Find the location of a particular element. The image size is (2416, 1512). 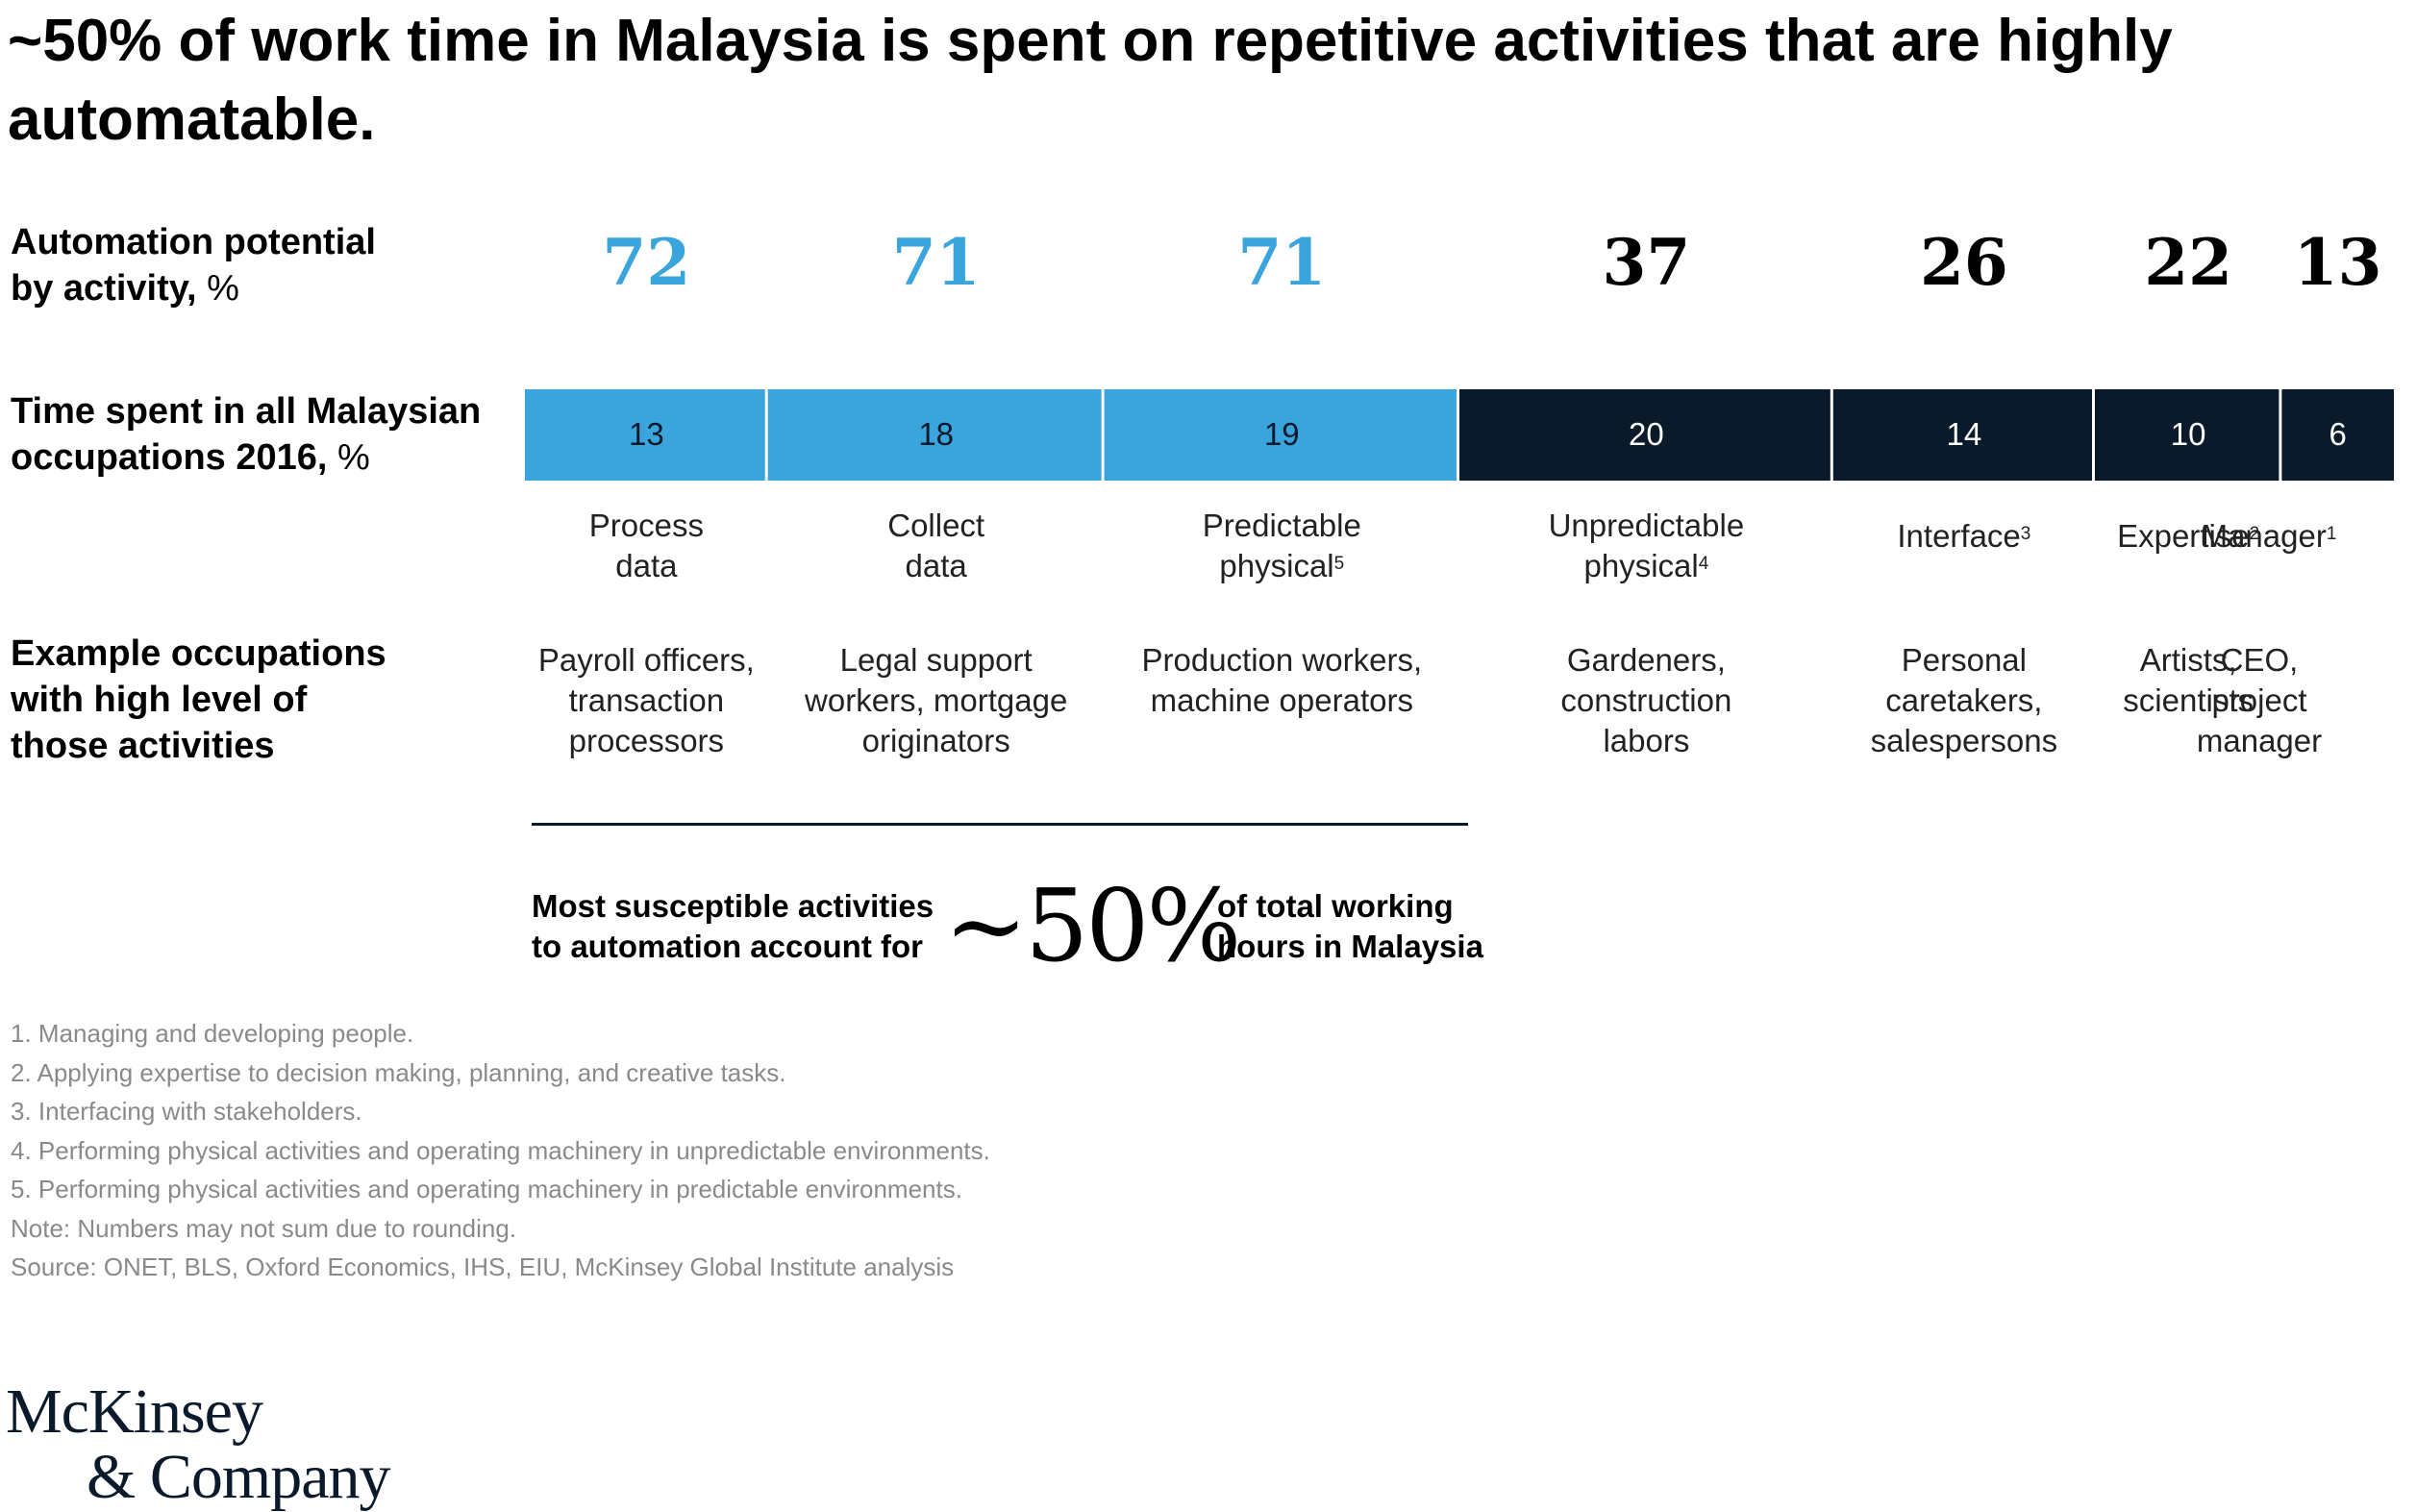

potential-label-unit: % is located at coordinates (217, 288).